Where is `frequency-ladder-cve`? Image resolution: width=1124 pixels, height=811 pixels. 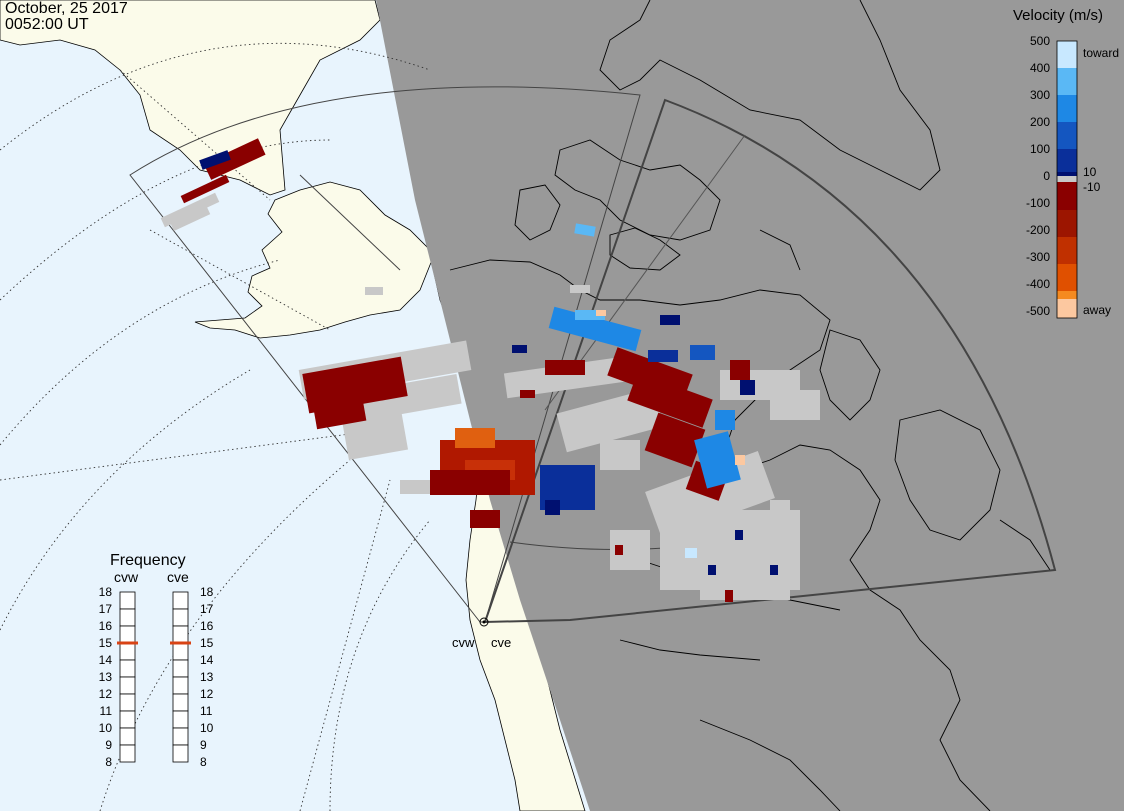
frequency-ladder-cve is located at coordinates (180, 677).